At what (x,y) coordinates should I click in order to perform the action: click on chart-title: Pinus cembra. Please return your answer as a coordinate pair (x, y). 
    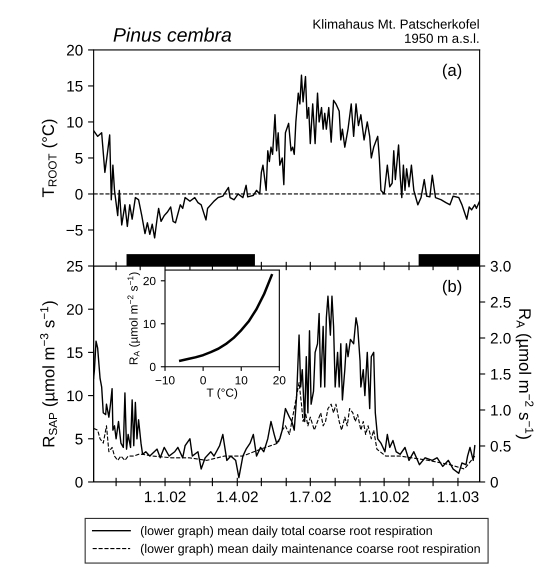
    Looking at the image, I should click on (173, 35).